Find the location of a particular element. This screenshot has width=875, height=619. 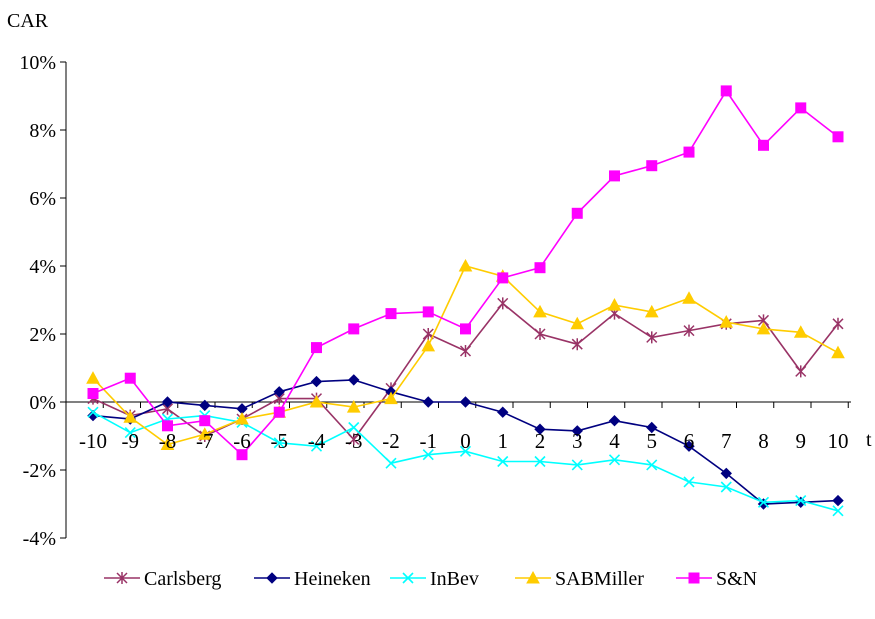

y-tick-label: 8% is located at coordinates (42, 131).